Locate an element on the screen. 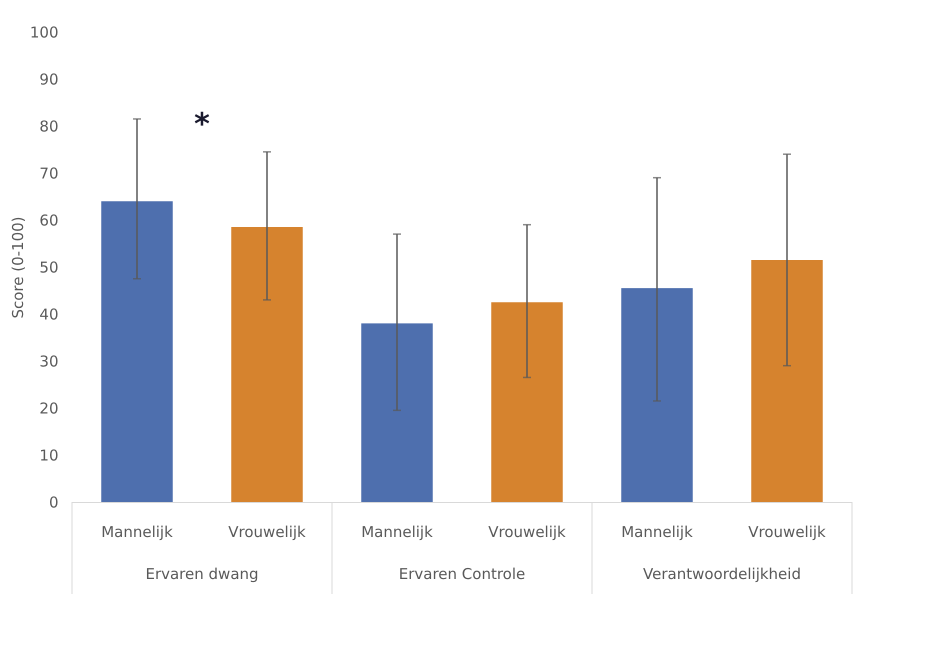 Image resolution: width=942 pixels, height=648 pixels. y-tick-label: 10 is located at coordinates (48, 455).